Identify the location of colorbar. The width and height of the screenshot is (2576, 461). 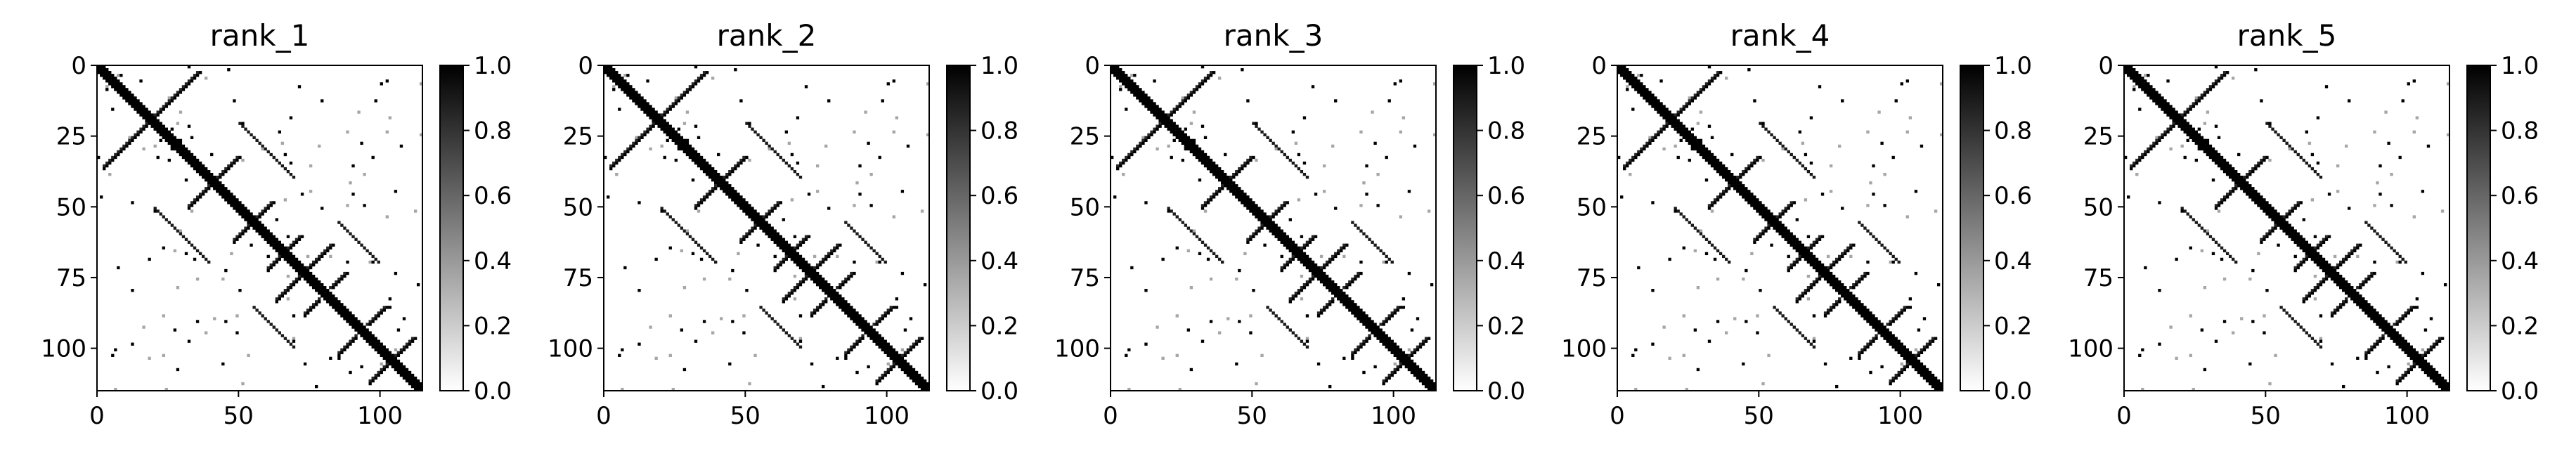
(452, 228).